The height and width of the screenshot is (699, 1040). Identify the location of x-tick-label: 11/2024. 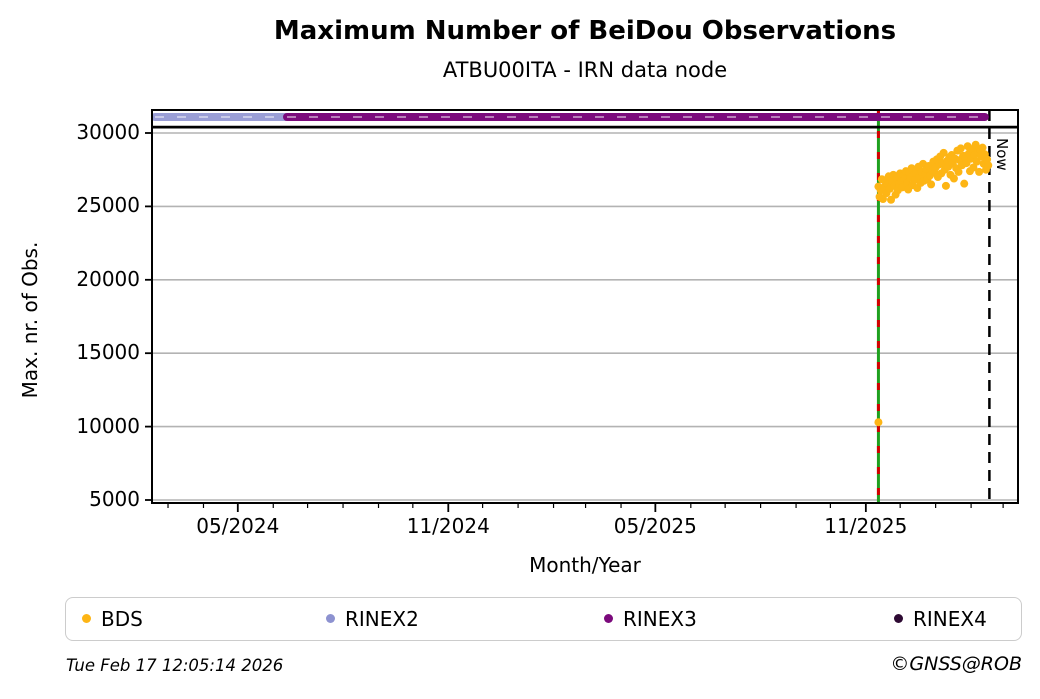
(448, 526).